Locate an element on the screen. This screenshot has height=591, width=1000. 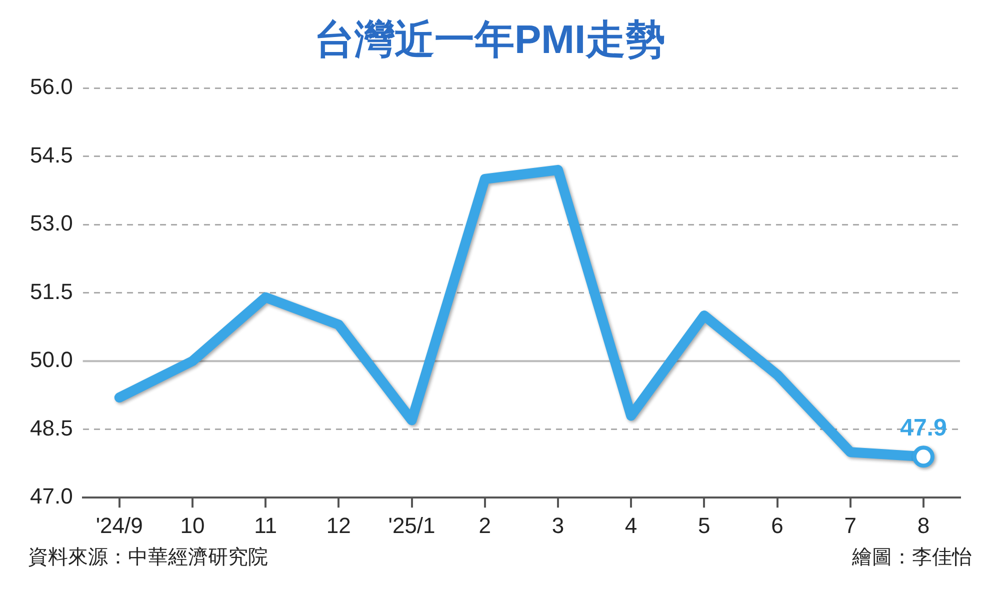
source-note: 資料來源：中華經濟研究院 is located at coordinates (148, 557).